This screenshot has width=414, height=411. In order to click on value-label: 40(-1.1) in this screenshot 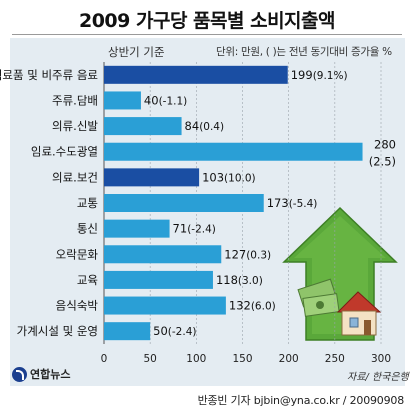, I will do `click(165, 100)`.